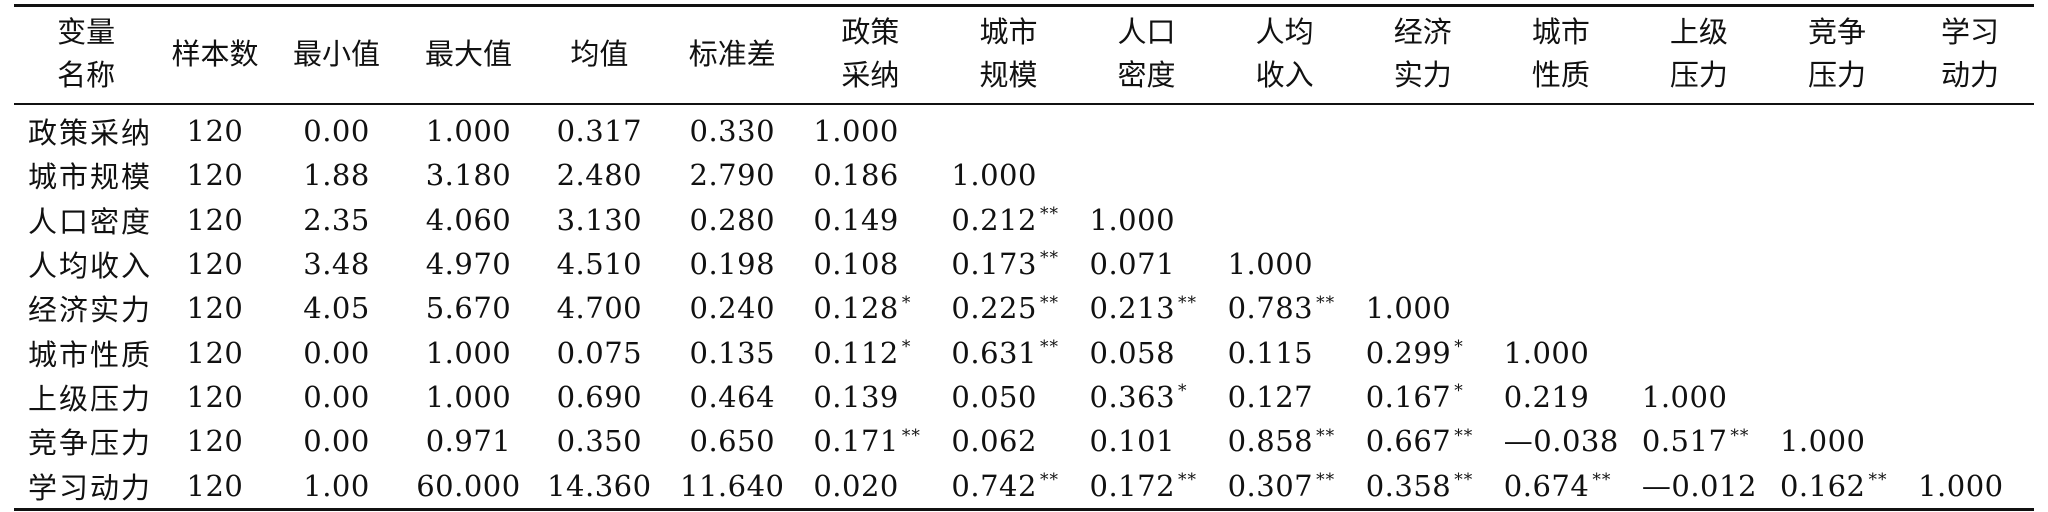 This screenshot has width=2048, height=512. Describe the element at coordinates (337, 55) in the screenshot. I see `column-header: 最小值` at that location.